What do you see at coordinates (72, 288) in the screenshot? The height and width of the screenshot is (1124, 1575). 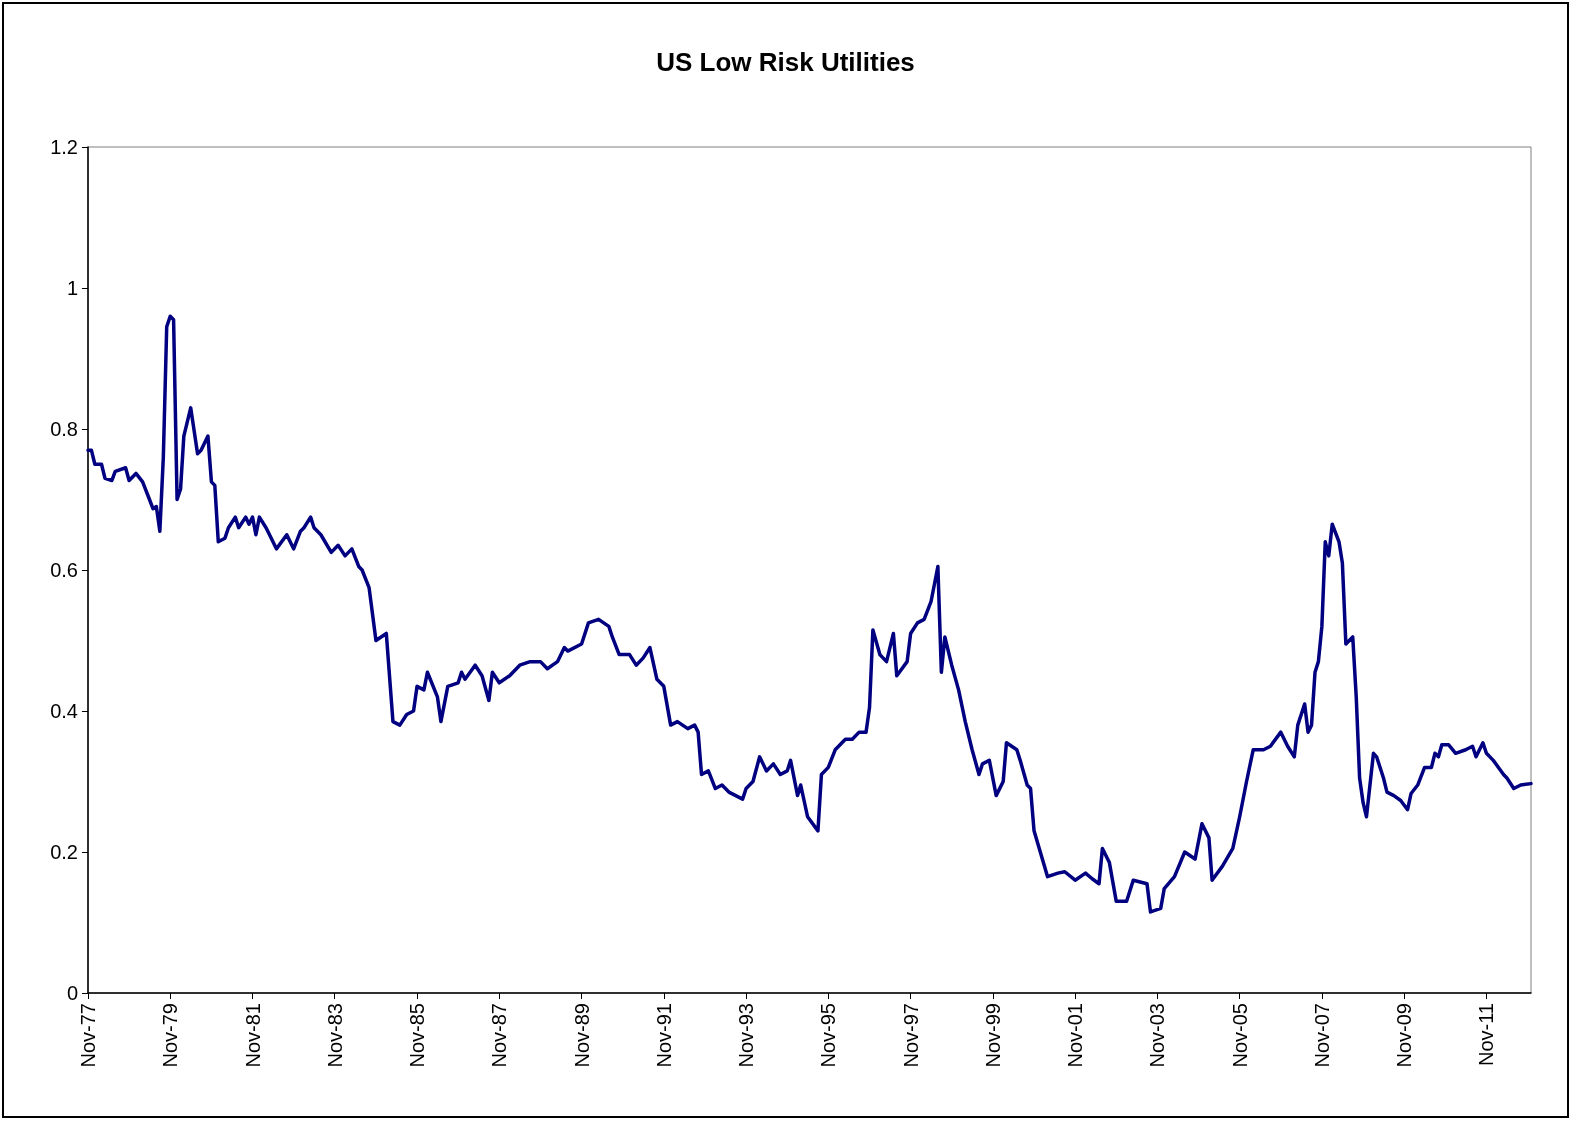 I see `y-tick-label: 1` at bounding box center [72, 288].